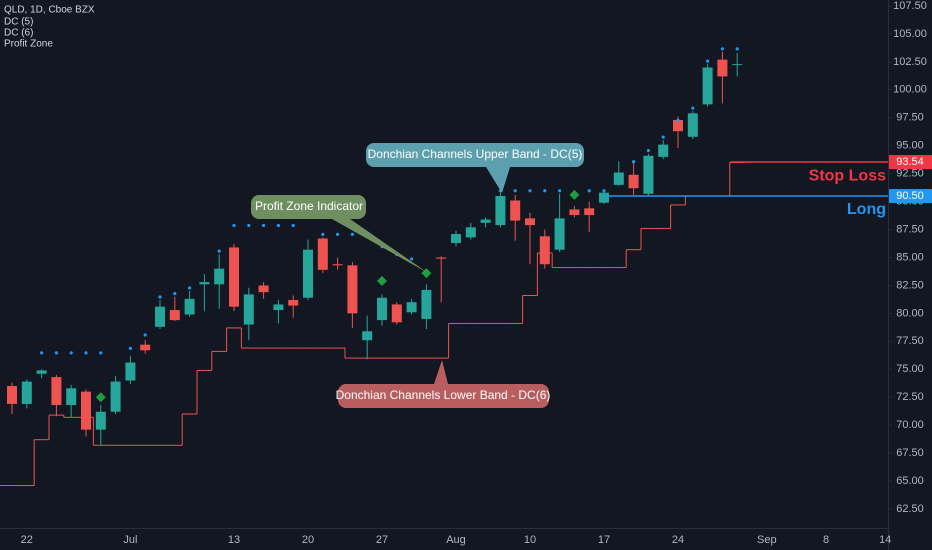  What do you see at coordinates (910, 90) in the screenshot?
I see `y-tick-label: 100.00` at bounding box center [910, 90].